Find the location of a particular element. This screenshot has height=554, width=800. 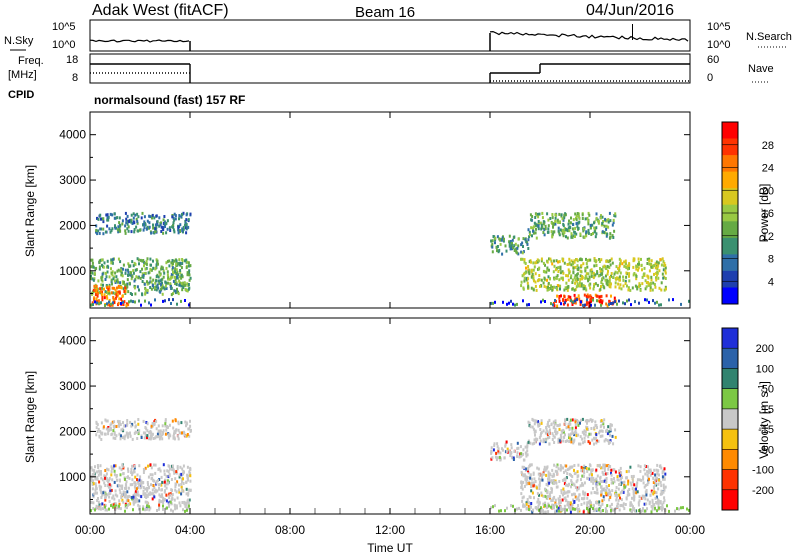

colorbar-tick-label: 8 is located at coordinates (771, 260).